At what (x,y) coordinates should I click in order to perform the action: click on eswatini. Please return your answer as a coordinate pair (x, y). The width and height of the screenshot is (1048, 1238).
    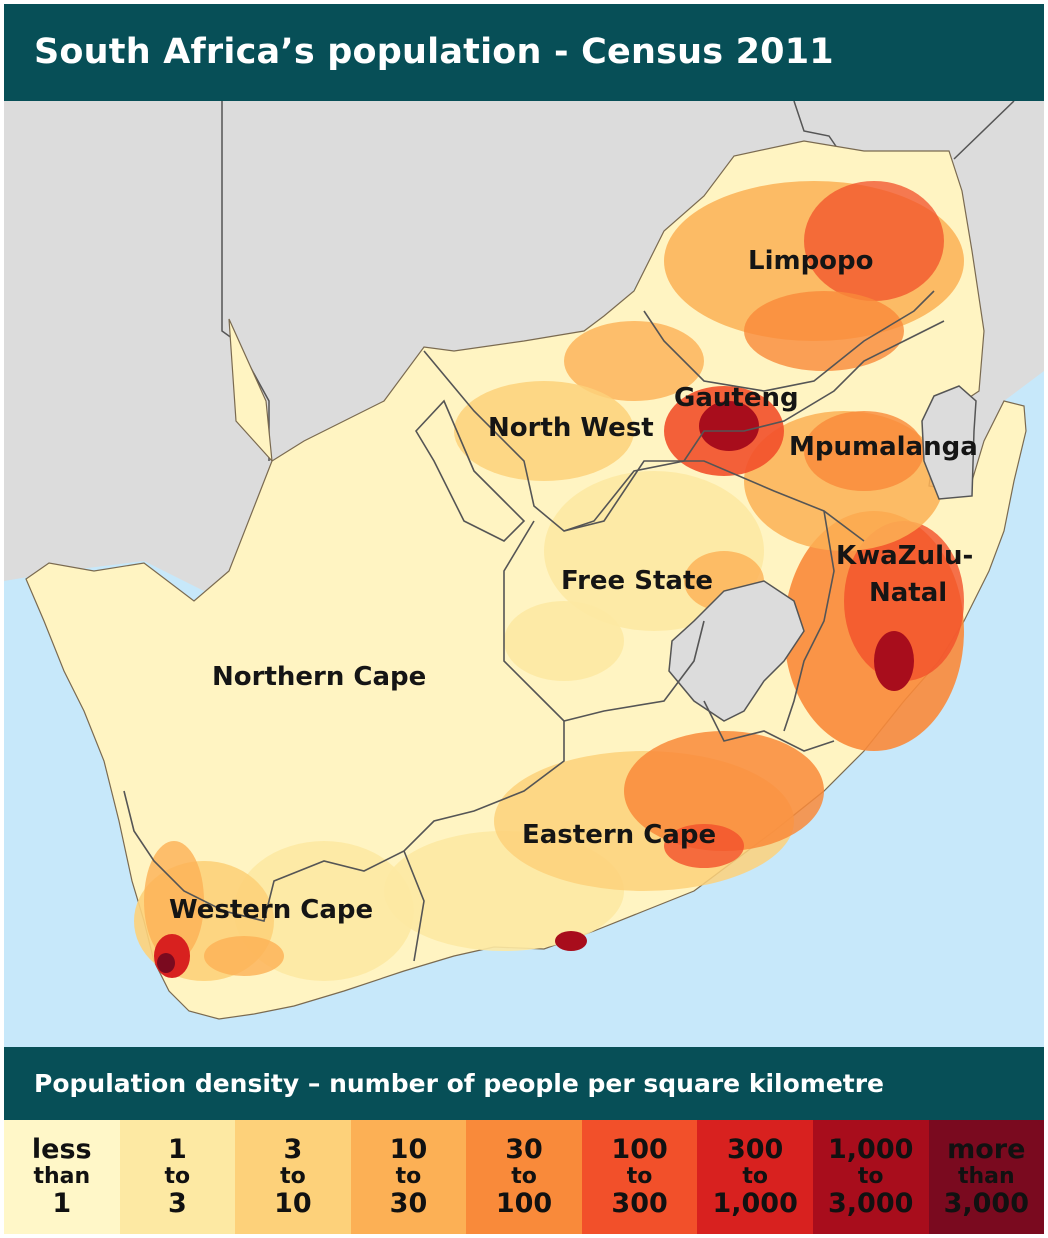
    Looking at the image, I should click on (949, 442).